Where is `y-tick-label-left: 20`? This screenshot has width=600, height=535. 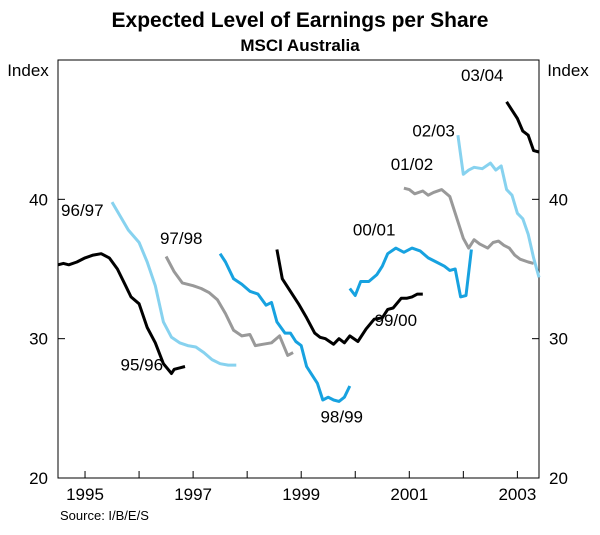
y-tick-label-left: 20 is located at coordinates (38, 478).